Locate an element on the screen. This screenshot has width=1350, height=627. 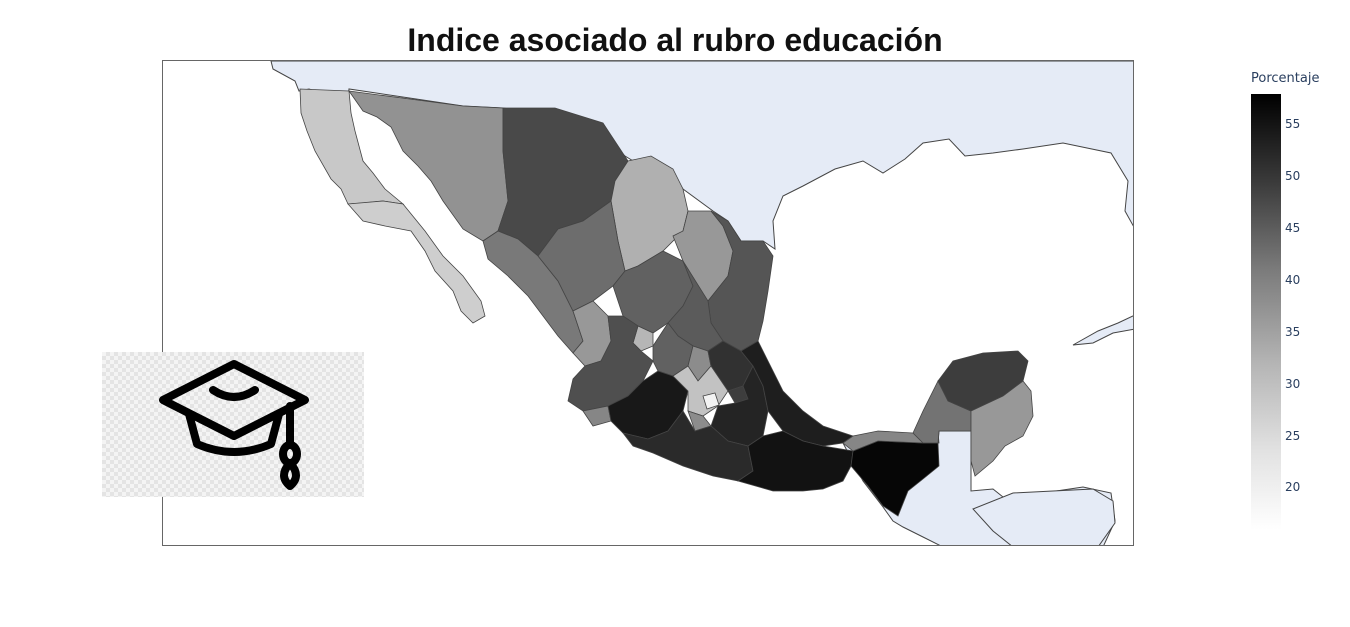
neighbor-honduras is located at coordinates (1044, 516).